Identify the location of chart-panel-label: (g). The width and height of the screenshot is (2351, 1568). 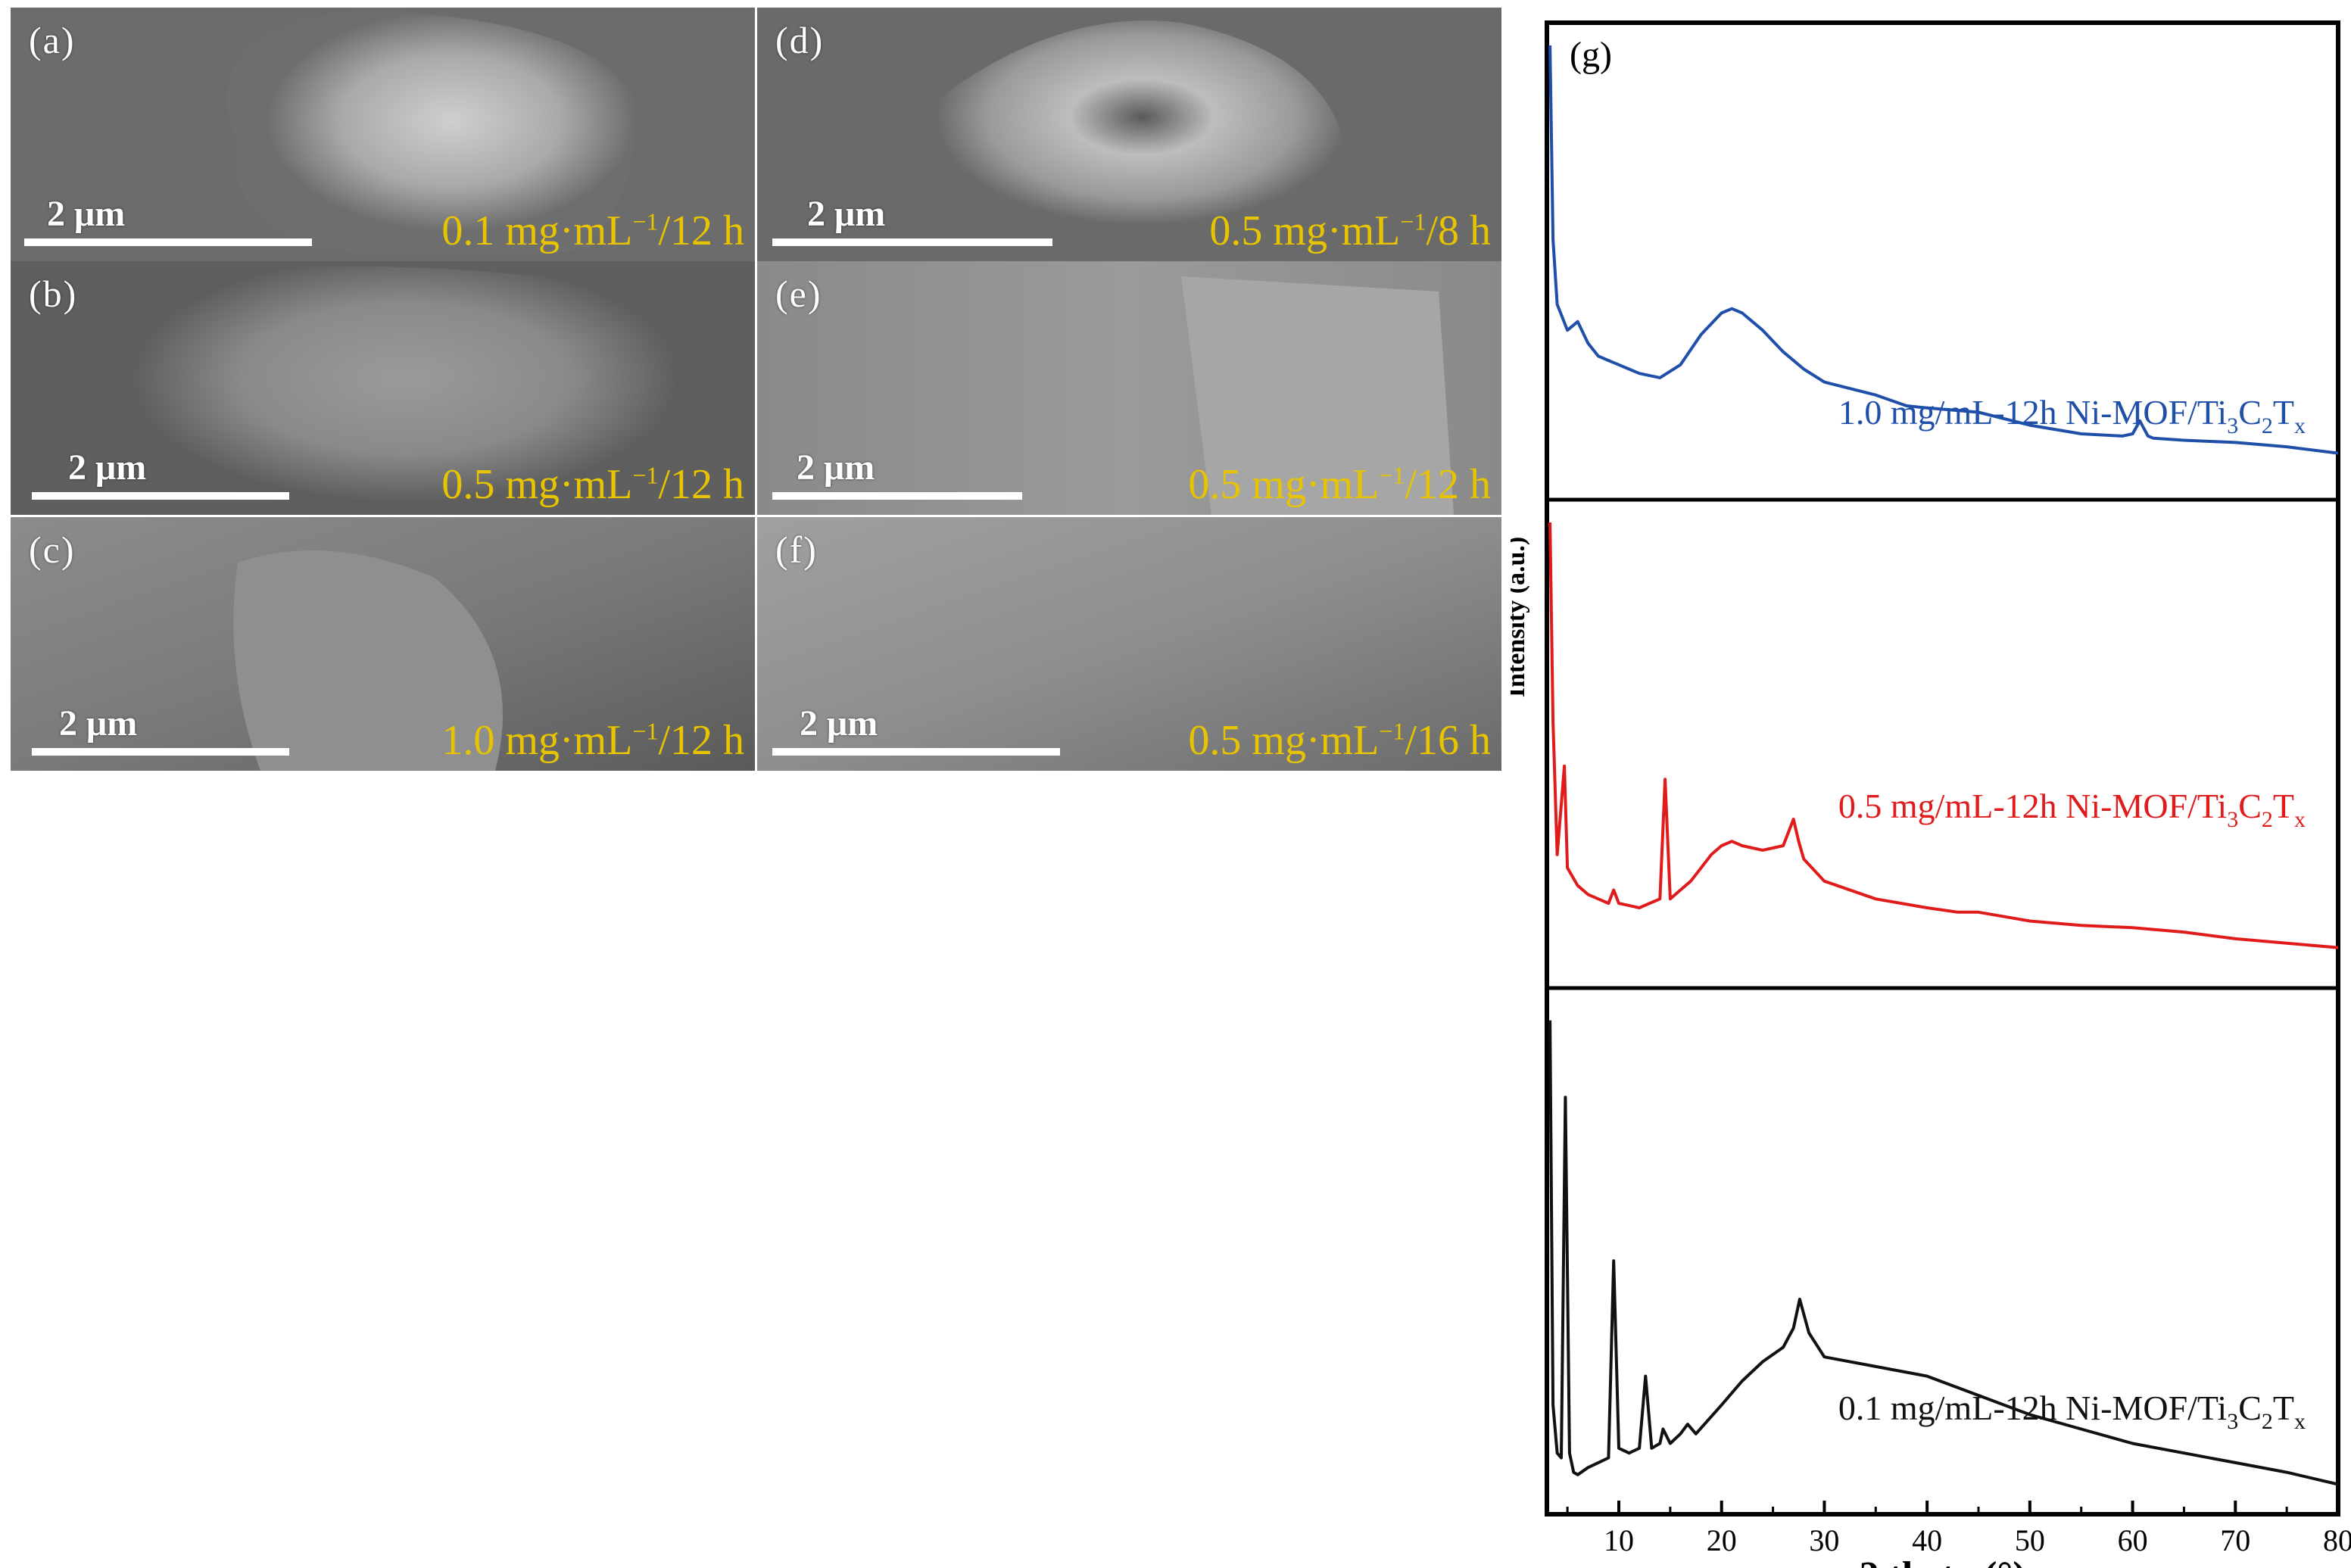
(1591, 55).